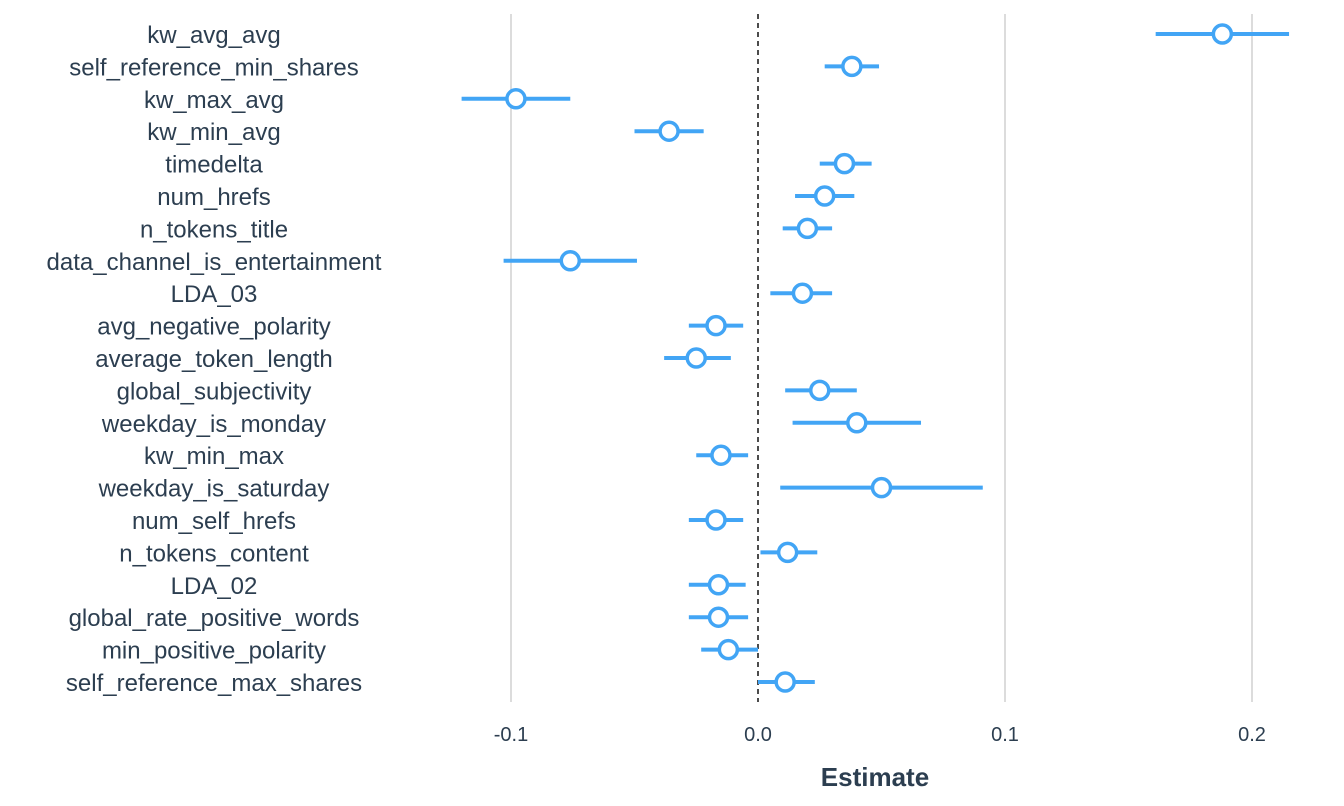 The image size is (1344, 806). I want to click on point-kw_avg_avg, so click(1222, 34).